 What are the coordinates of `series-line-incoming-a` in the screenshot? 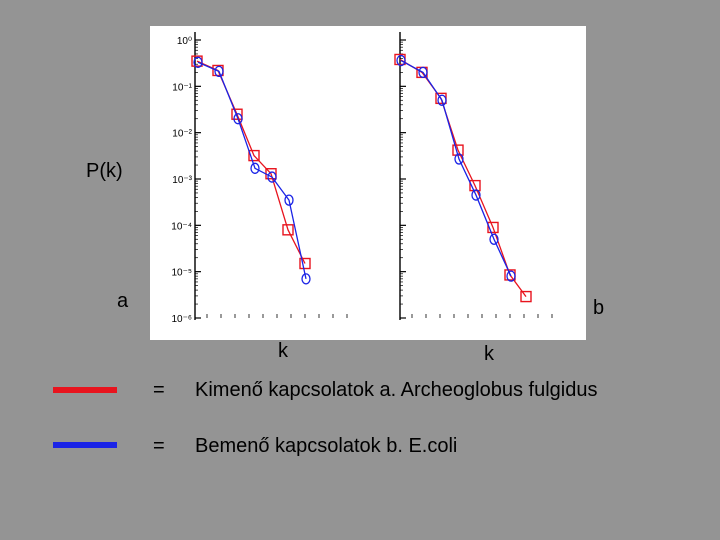 It's located at (252, 170).